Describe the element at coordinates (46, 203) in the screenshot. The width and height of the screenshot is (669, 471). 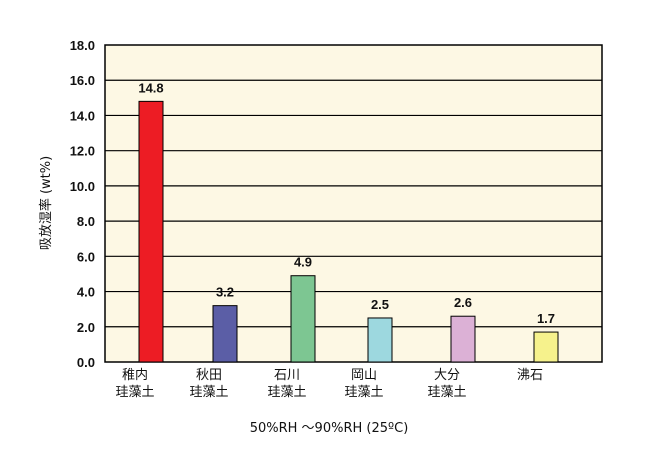
I see `y-axis-title: 吸放湿率 (wt%)` at that location.